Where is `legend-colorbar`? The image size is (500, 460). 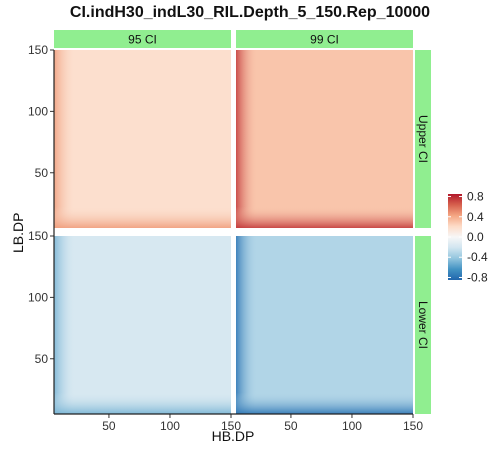 legend-colorbar is located at coordinates (455, 237).